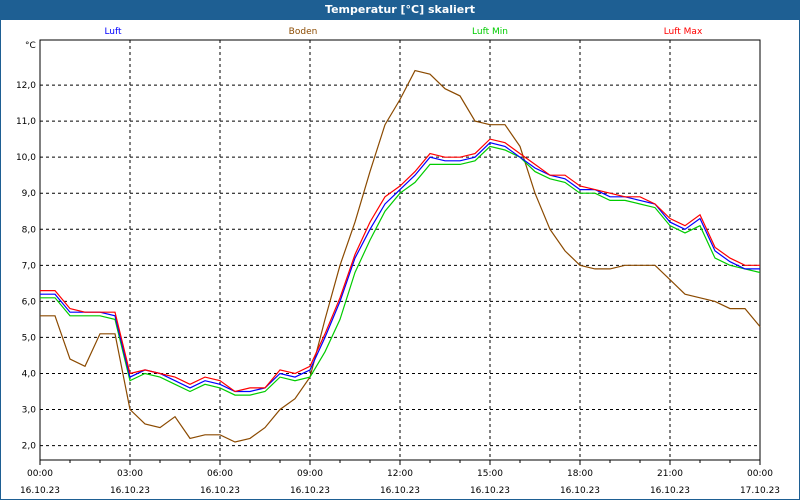 This screenshot has width=800, height=500. What do you see at coordinates (220, 474) in the screenshot?
I see `x-tick-time: 06:00` at bounding box center [220, 474].